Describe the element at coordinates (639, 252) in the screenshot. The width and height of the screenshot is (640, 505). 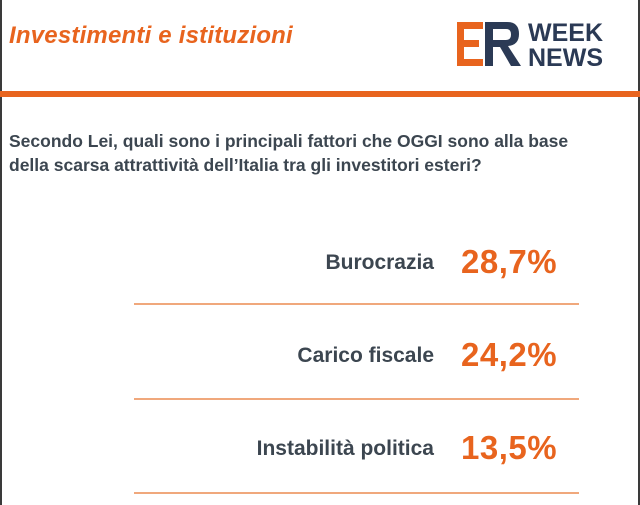
I see `frame-right-border` at that location.